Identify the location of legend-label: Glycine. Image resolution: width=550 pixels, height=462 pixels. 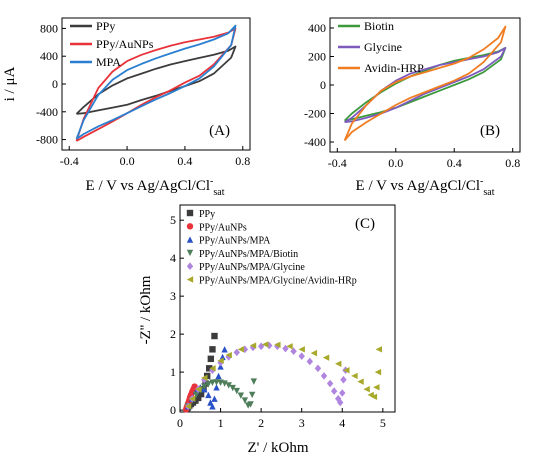
(383, 47).